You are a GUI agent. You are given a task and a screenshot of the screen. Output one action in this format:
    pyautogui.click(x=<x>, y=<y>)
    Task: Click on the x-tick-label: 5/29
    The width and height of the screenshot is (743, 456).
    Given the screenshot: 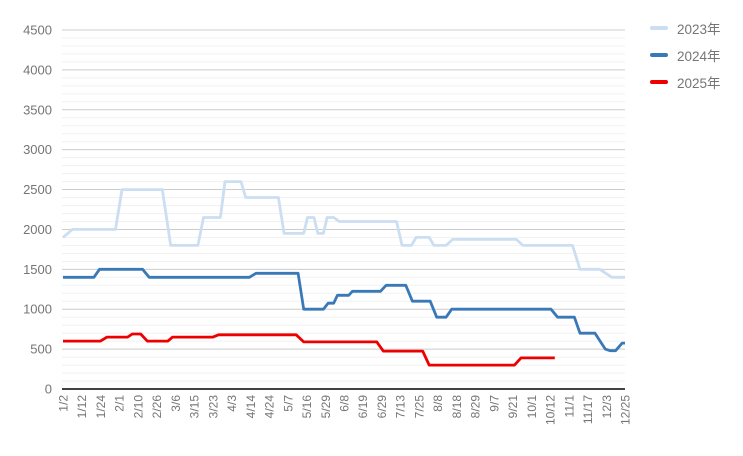 What is the action you would take?
    pyautogui.click(x=326, y=407)
    